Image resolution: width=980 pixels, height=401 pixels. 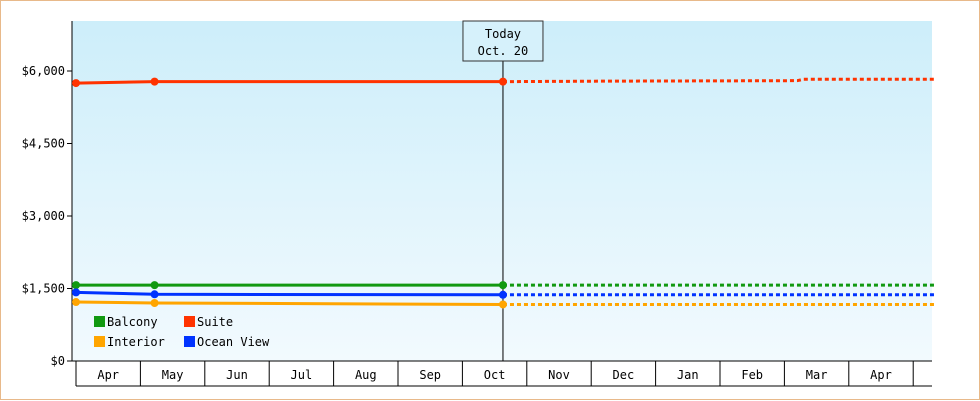 What do you see at coordinates (503, 51) in the screenshot?
I see `today-label-date: Oct. 20` at bounding box center [503, 51].